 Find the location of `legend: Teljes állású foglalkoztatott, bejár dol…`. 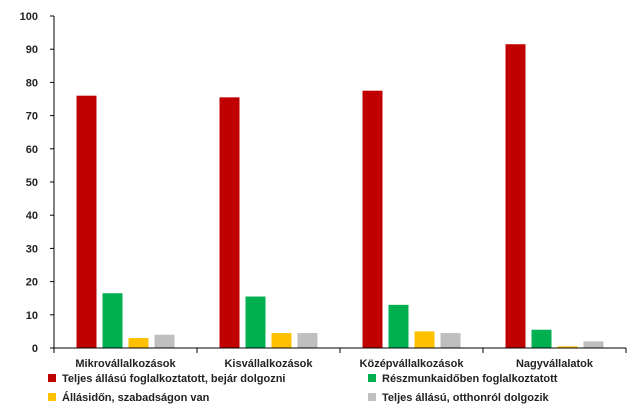

legend: Teljes állású foglalkoztatott, bejár dol… is located at coordinates (303, 388).